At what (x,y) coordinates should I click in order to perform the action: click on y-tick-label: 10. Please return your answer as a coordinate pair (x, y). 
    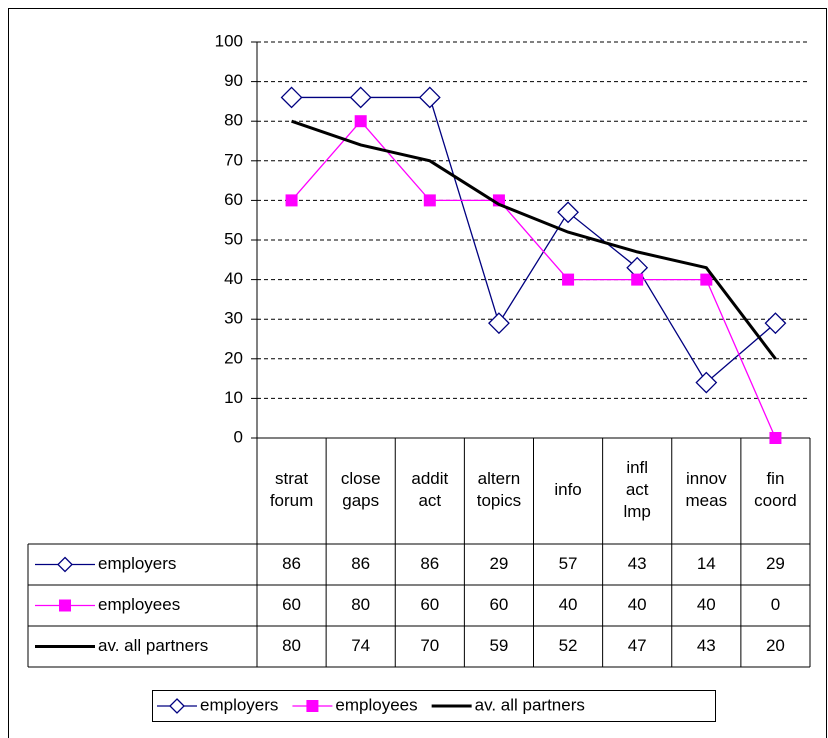
    Looking at the image, I should click on (233, 397).